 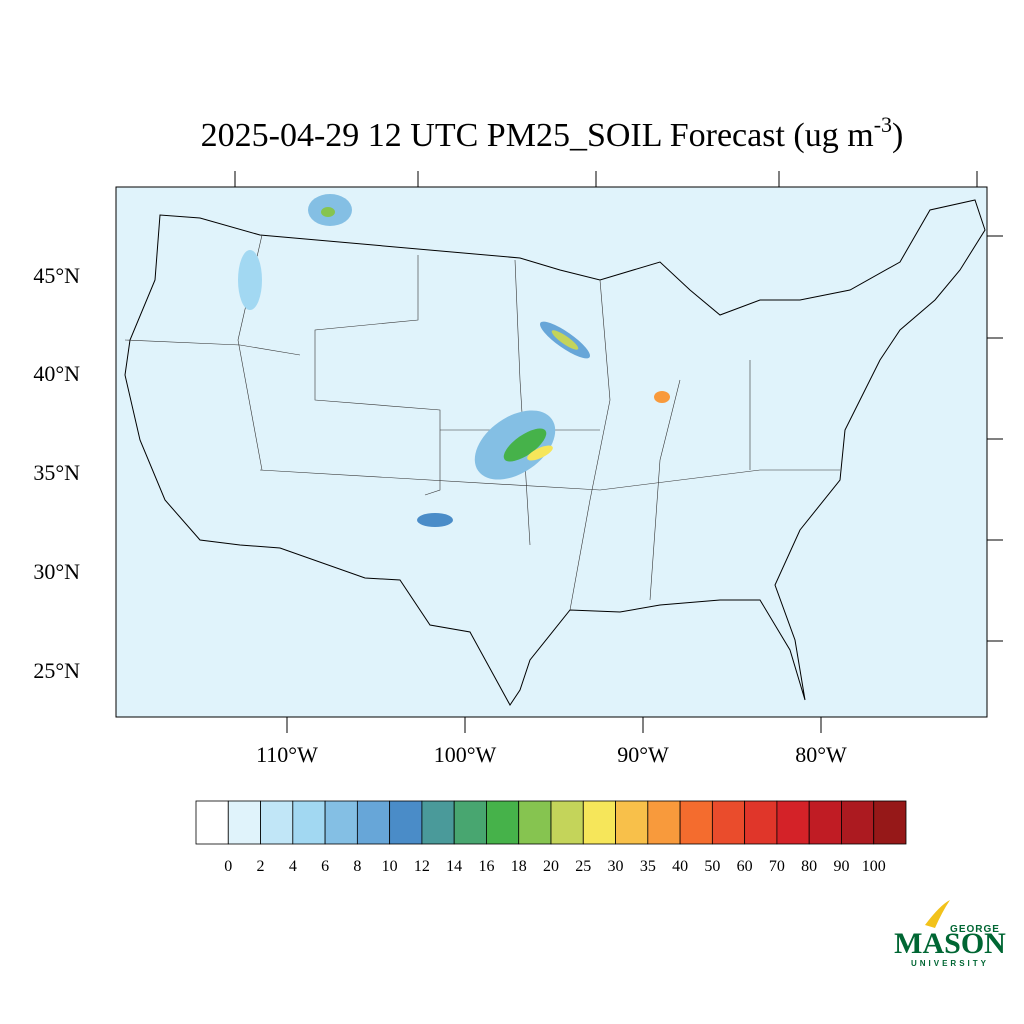 I want to click on colorbar-label: 6, so click(x=325, y=866).